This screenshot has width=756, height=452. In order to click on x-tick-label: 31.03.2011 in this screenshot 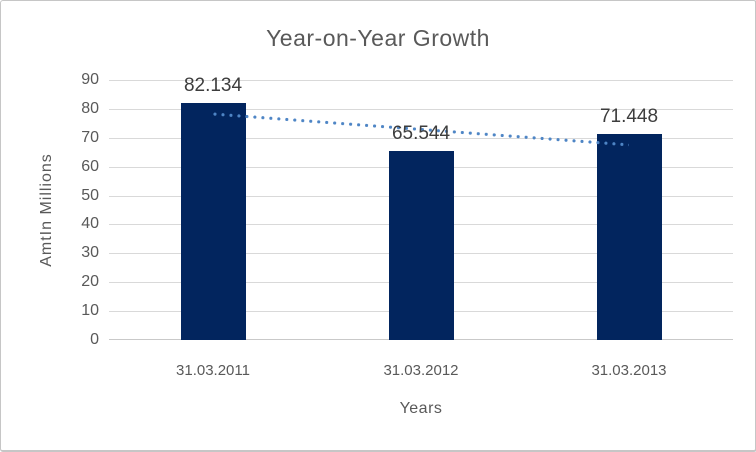, I will do `click(213, 370)`.